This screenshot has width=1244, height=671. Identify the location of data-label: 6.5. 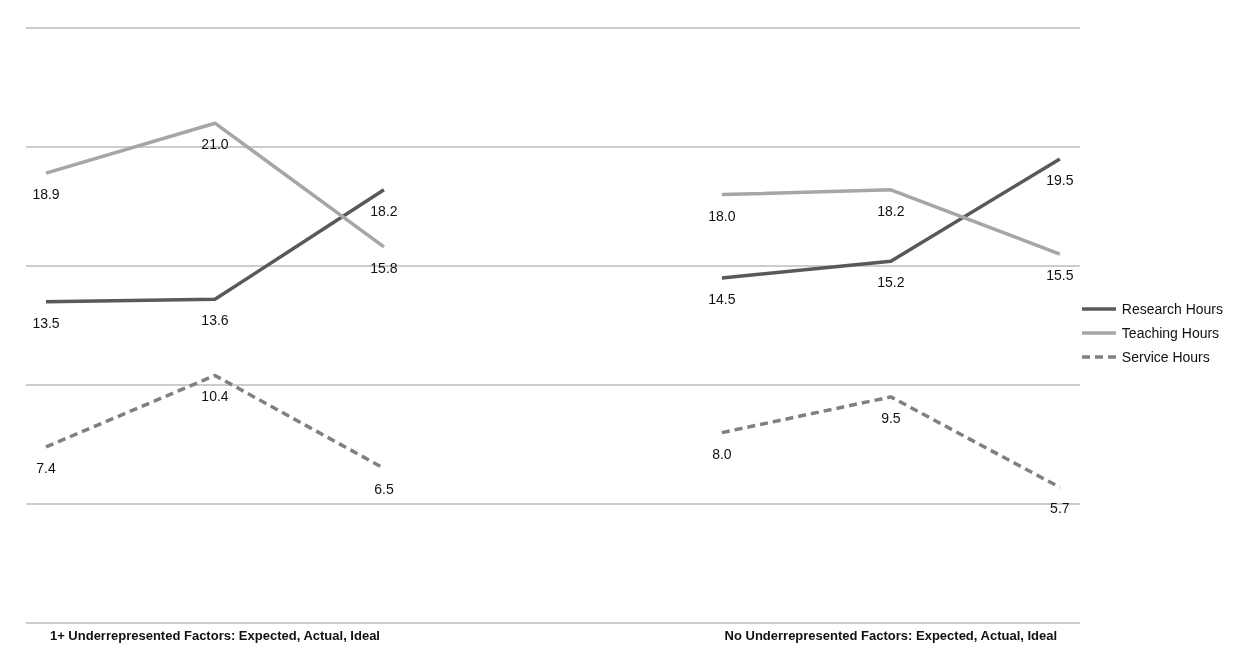
(384, 489).